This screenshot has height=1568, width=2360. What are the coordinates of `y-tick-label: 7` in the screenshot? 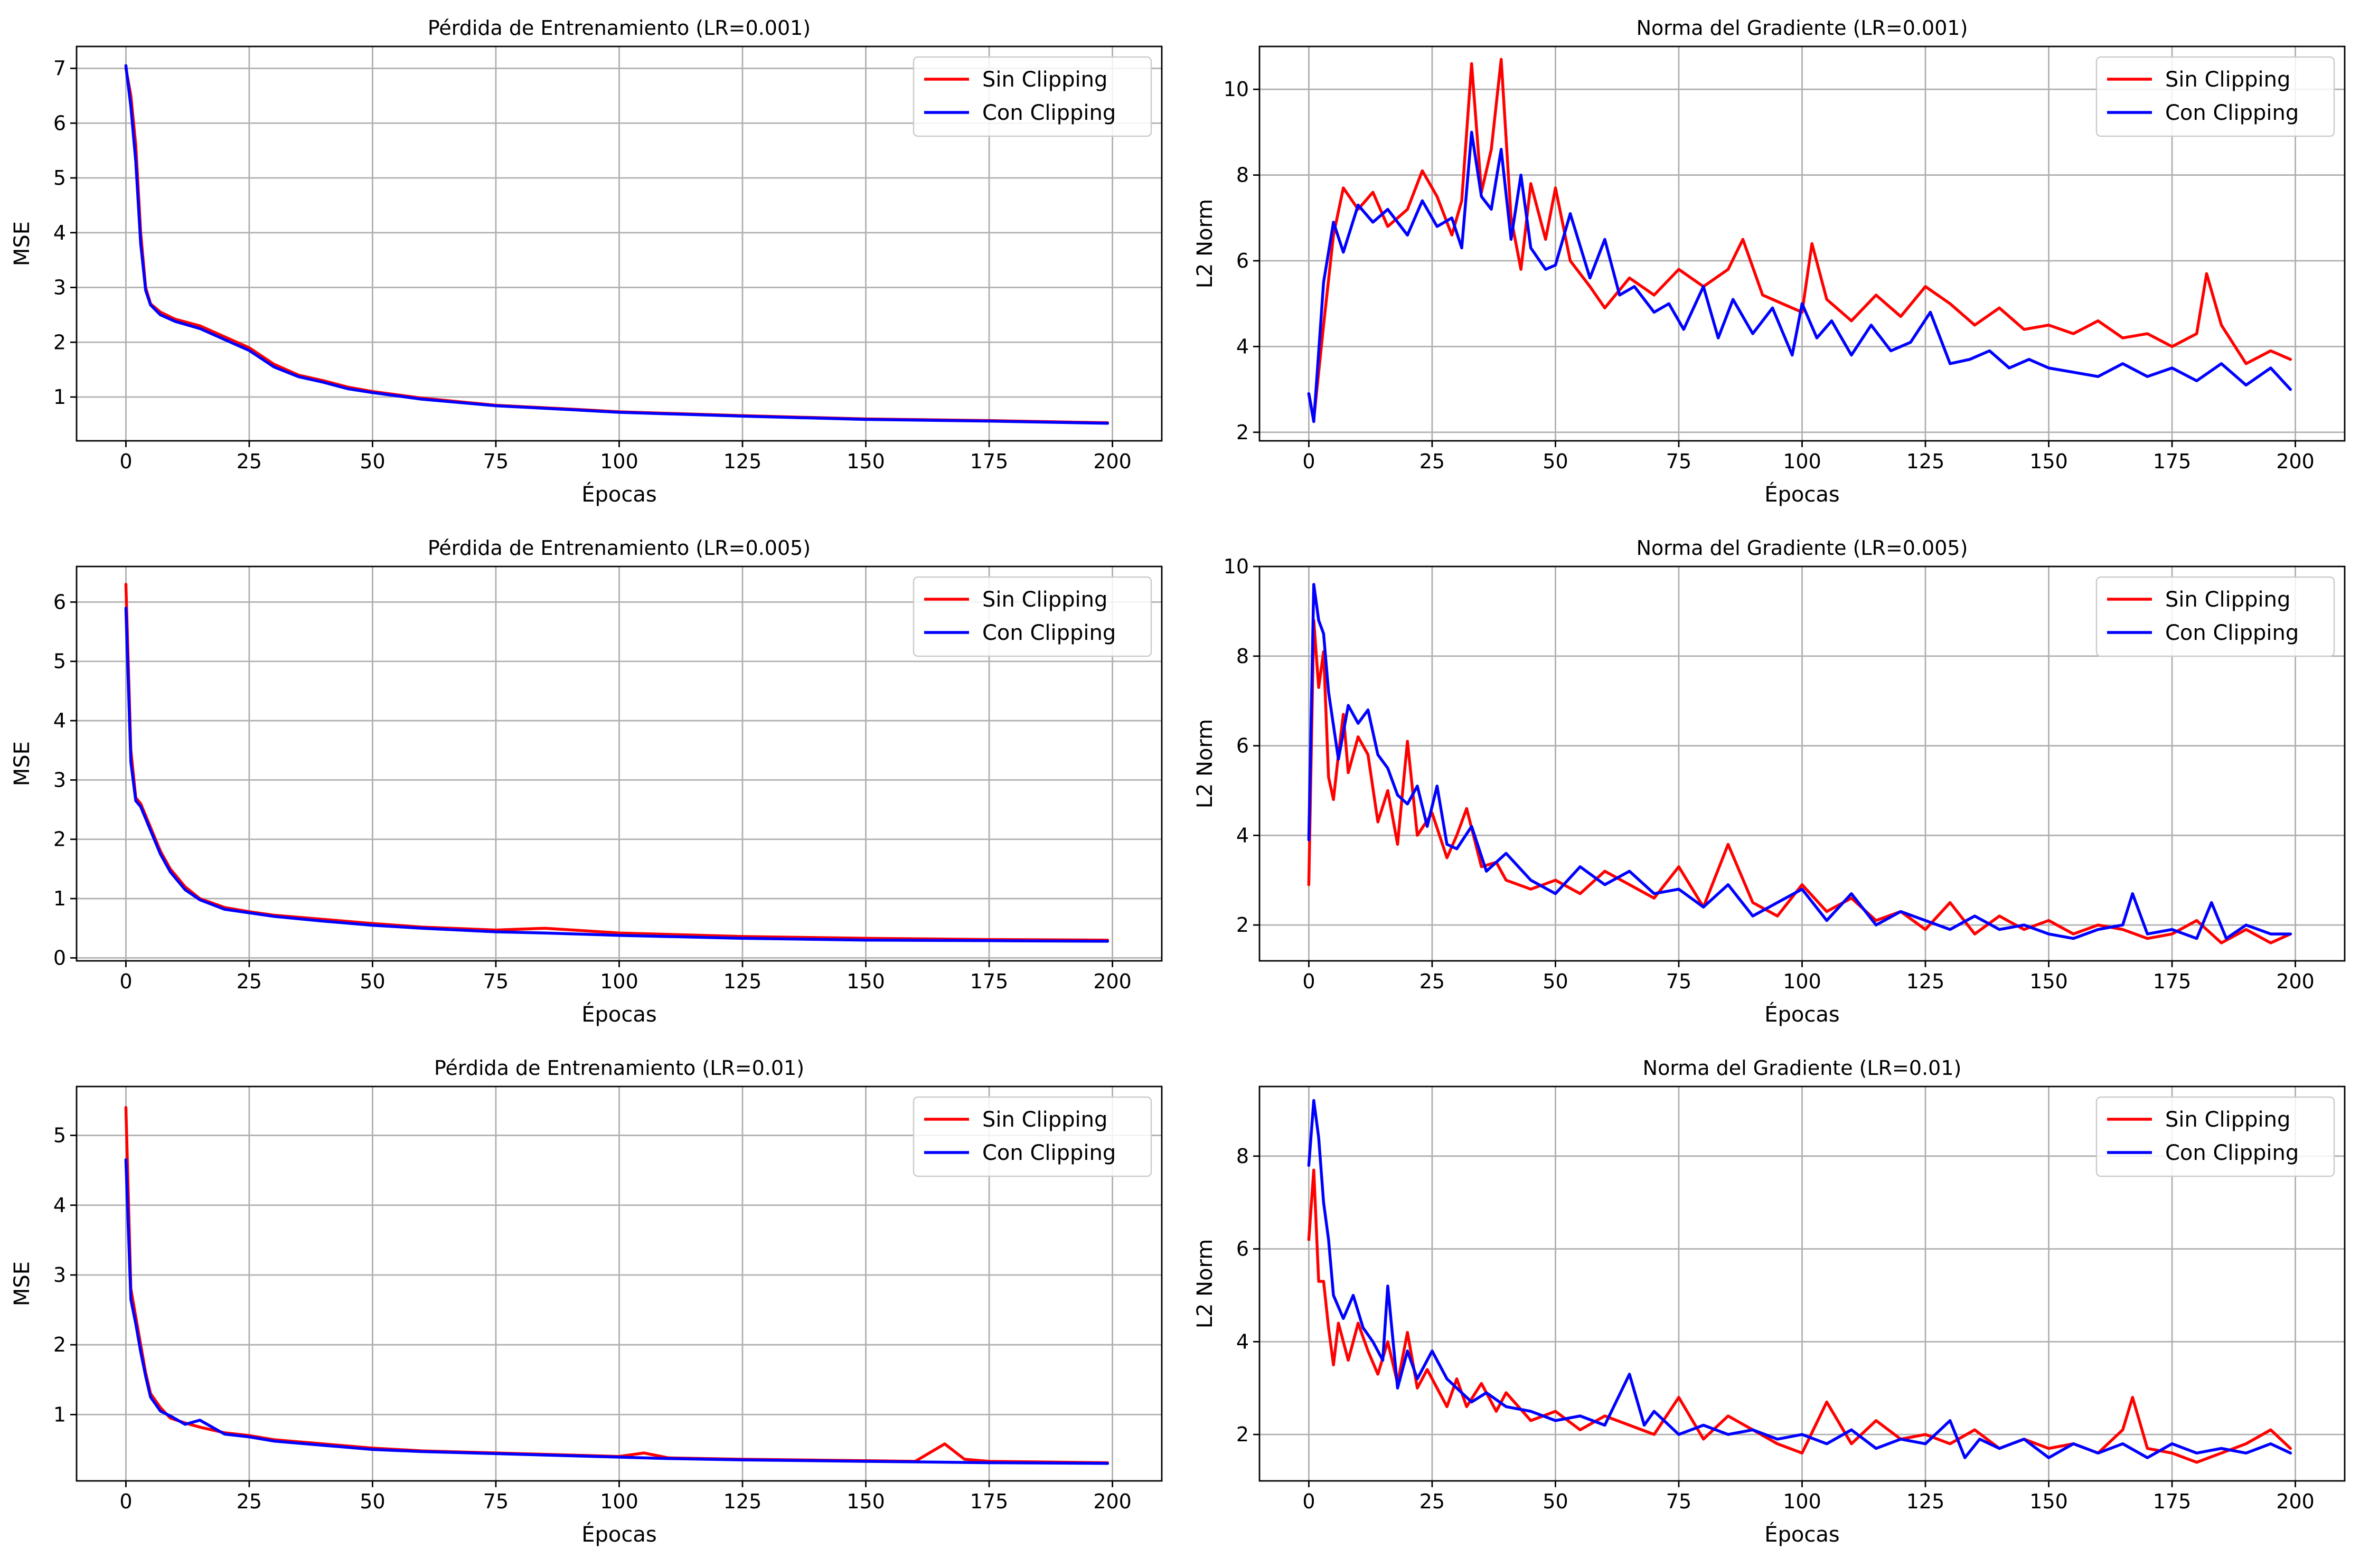 It's located at (60, 68).